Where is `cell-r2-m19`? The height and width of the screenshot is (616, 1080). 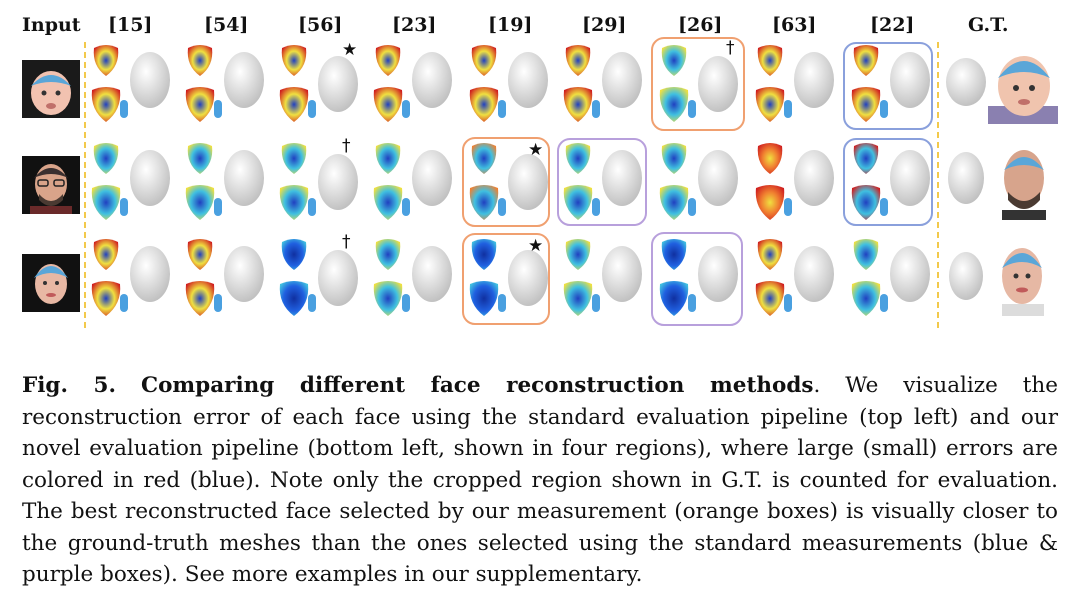 cell-r2-m19 is located at coordinates (514, 184).